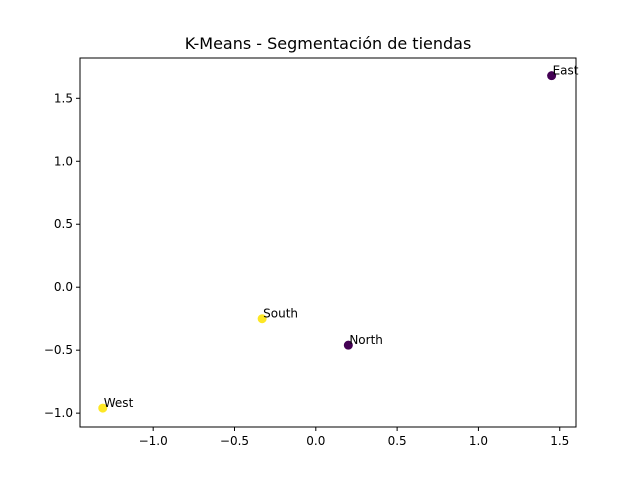 This screenshot has width=640, height=480. What do you see at coordinates (153, 441) in the screenshot?
I see `x-tick-label: −1.0` at bounding box center [153, 441].